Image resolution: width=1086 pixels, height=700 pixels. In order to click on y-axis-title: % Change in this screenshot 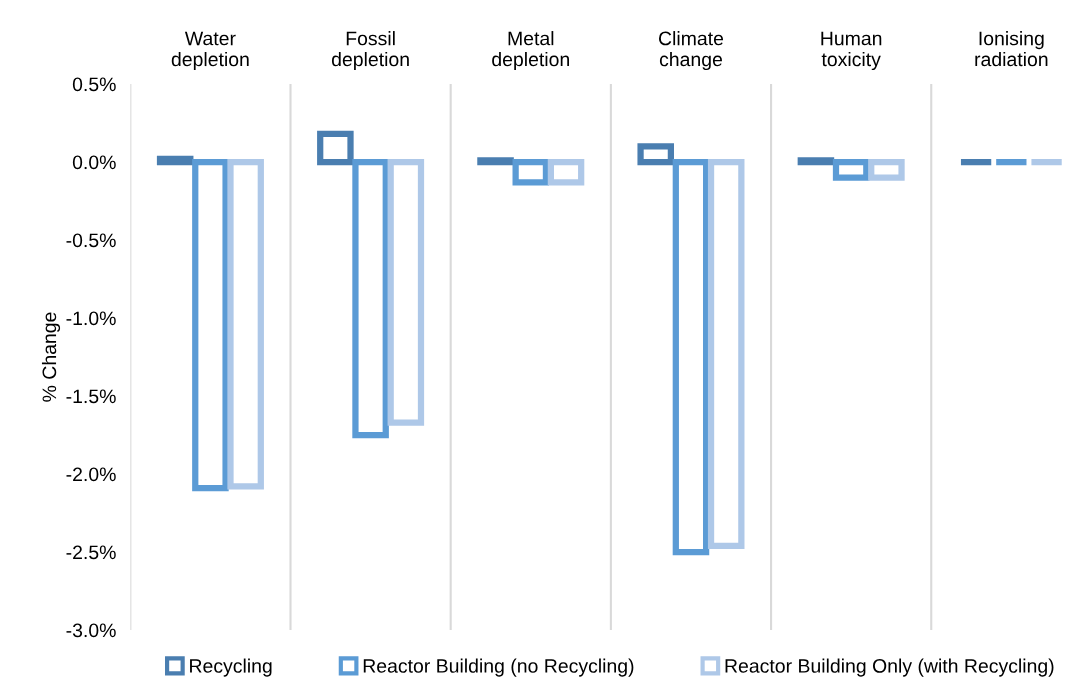, I will do `click(51, 357)`.